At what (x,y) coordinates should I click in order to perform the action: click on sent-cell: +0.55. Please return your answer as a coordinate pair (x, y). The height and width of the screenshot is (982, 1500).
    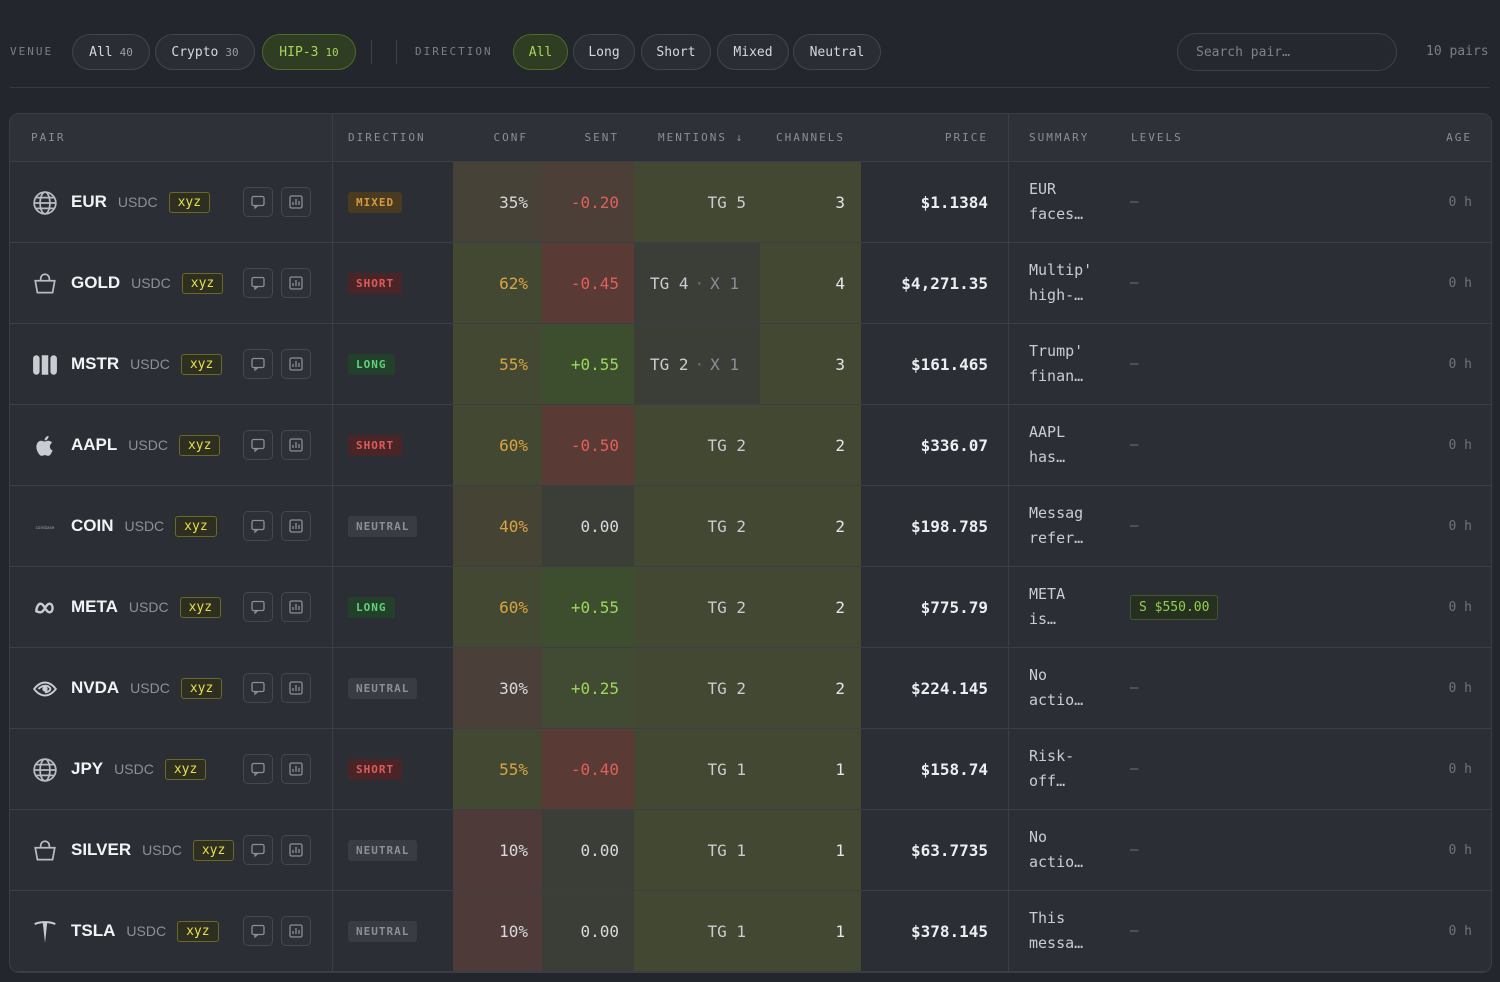
    Looking at the image, I should click on (588, 364).